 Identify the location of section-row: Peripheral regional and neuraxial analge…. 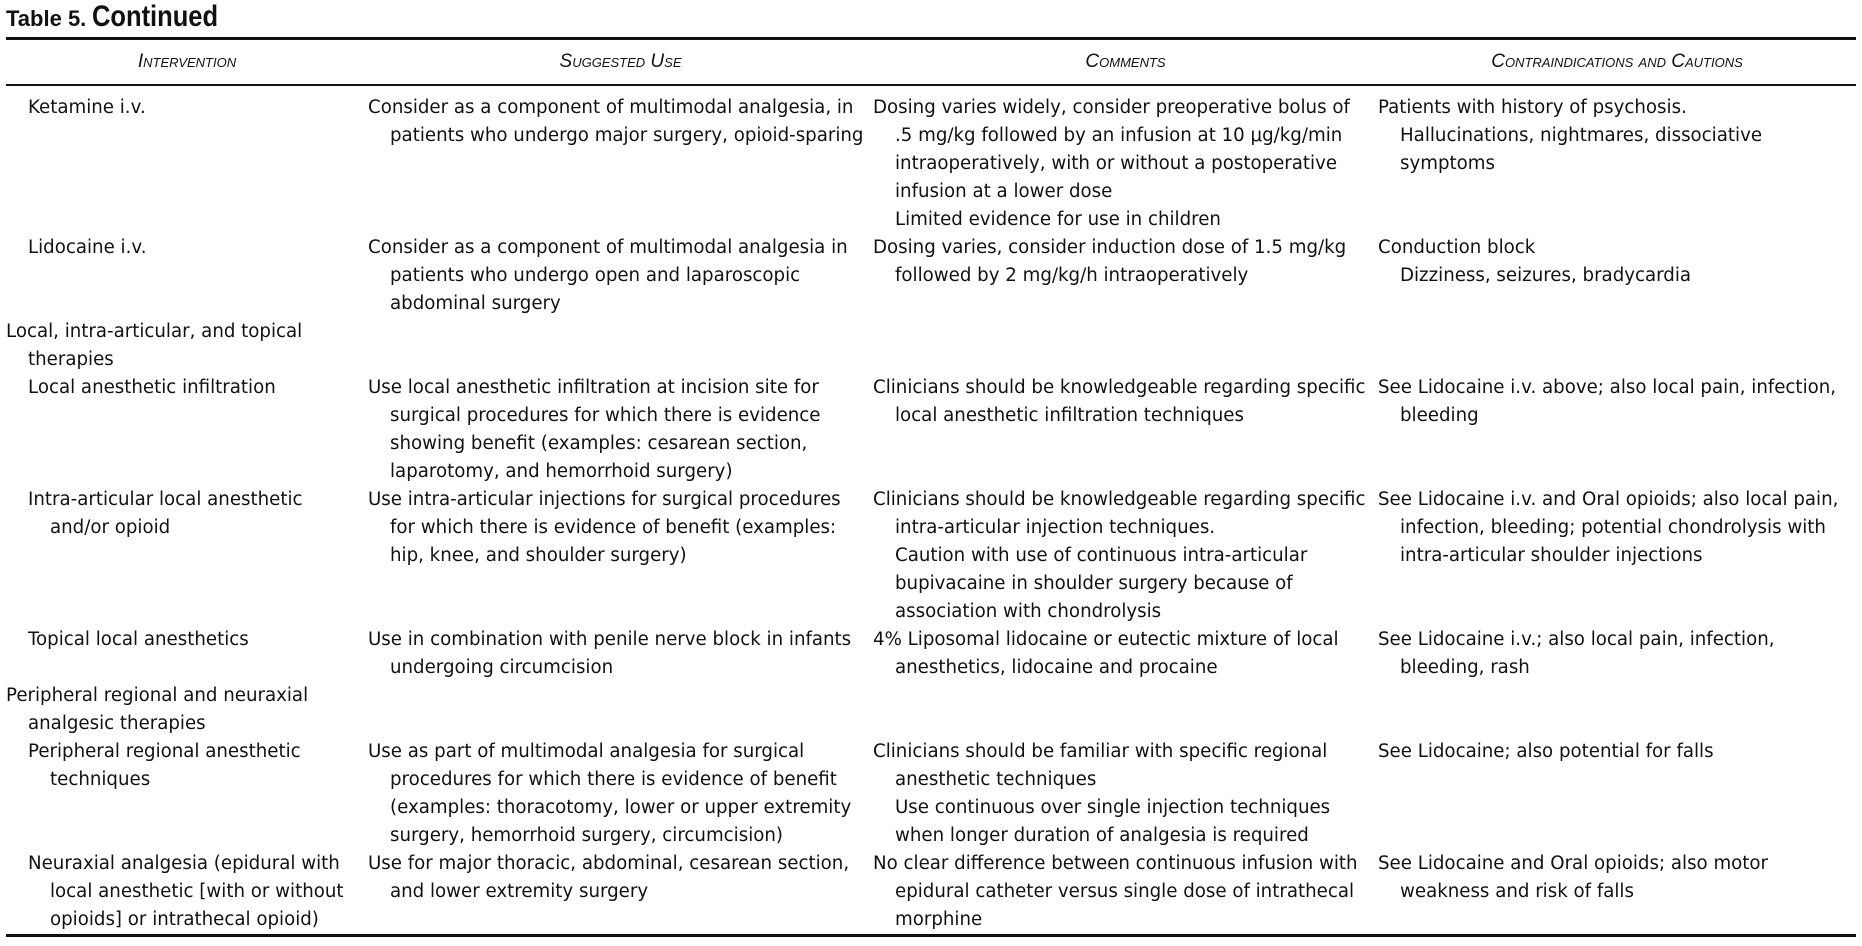
(931, 710).